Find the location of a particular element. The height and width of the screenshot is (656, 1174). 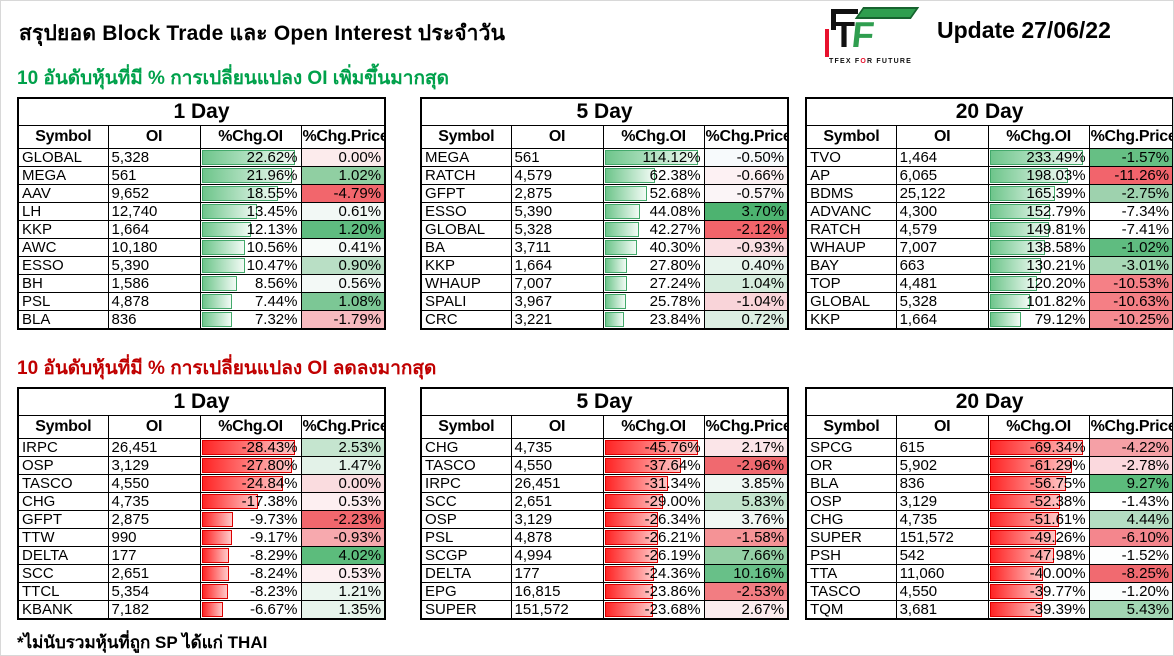

table-row: MEGA 561 21.96% 1.02% is located at coordinates (201, 175).